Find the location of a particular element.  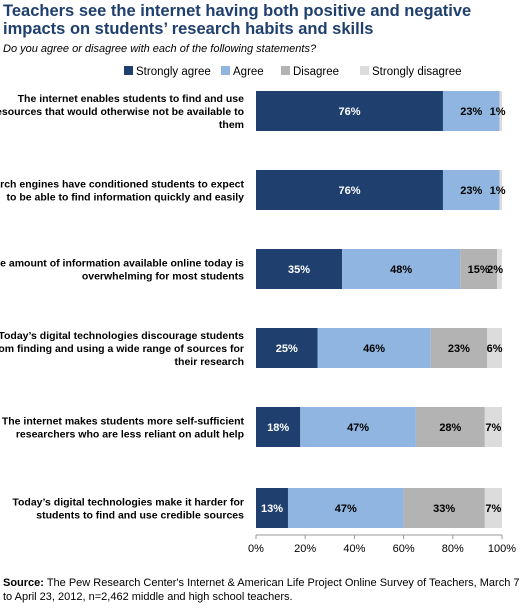

legend-label: Strongly disagree is located at coordinates (417, 72).